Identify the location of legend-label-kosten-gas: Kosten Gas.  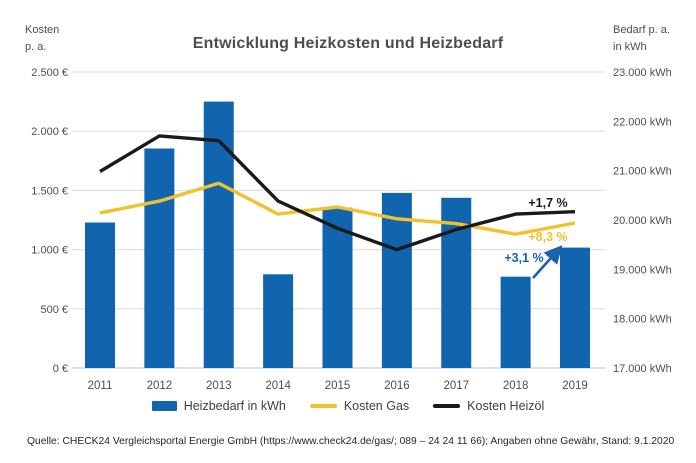
(376, 406).